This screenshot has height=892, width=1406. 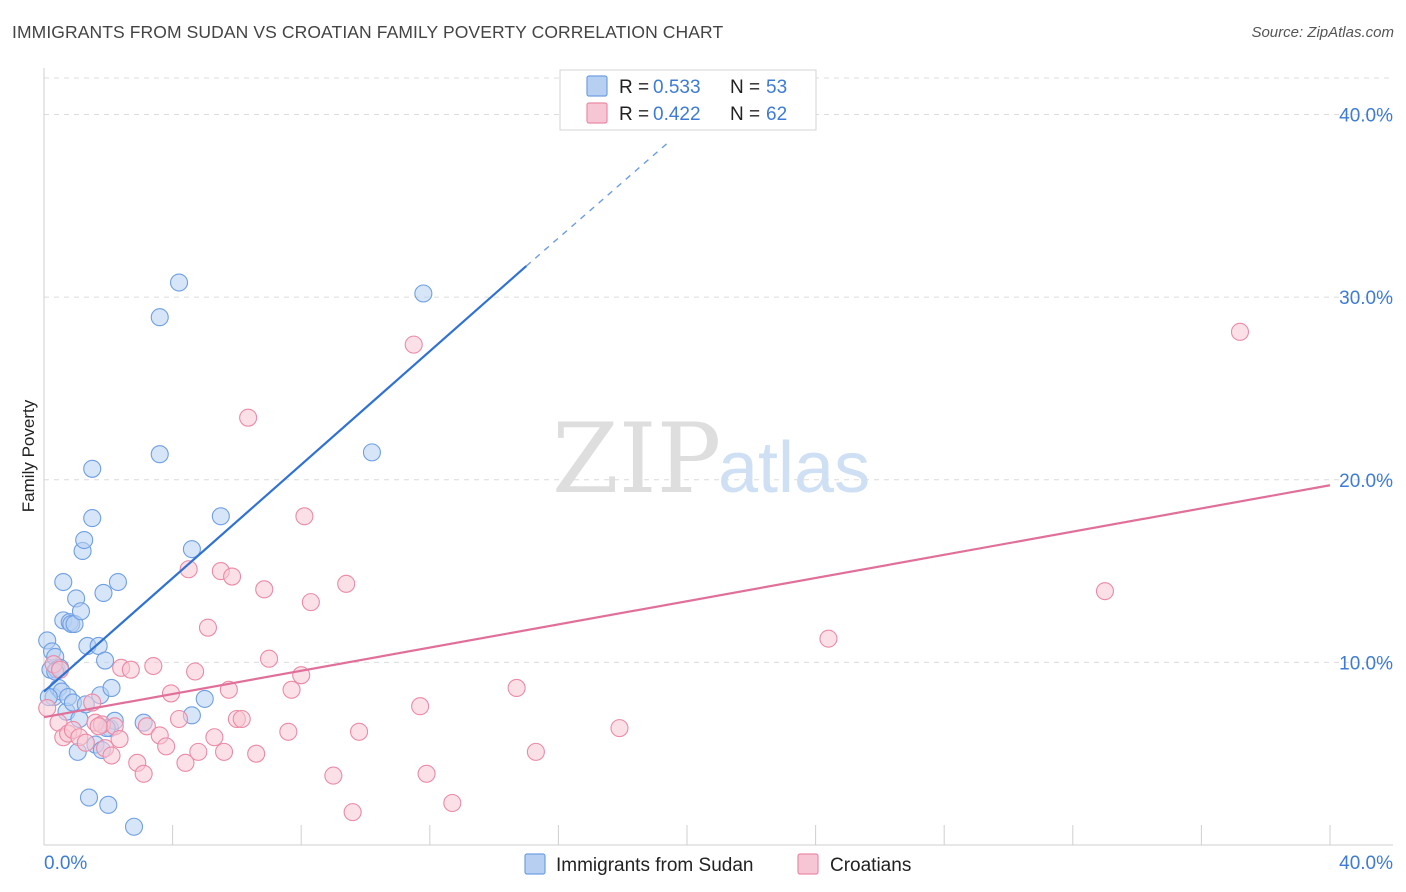 I want to click on legend-n-label-sudan: N =, so click(x=745, y=87).